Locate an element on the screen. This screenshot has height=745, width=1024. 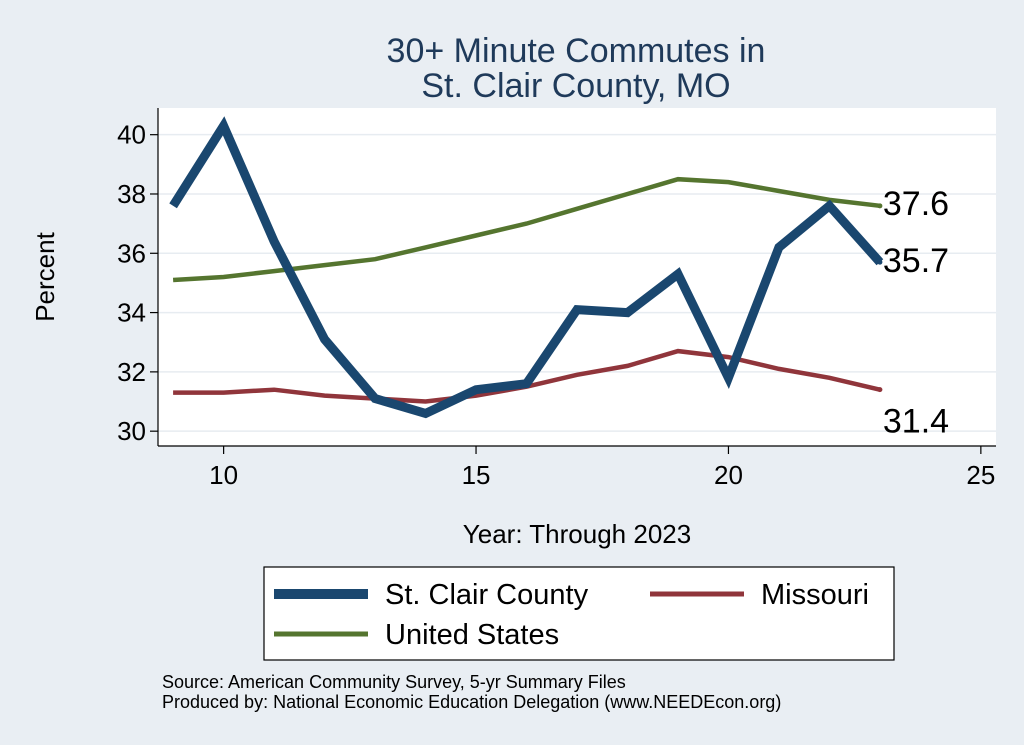
y-tick-label: 32 is located at coordinates (131, 372).